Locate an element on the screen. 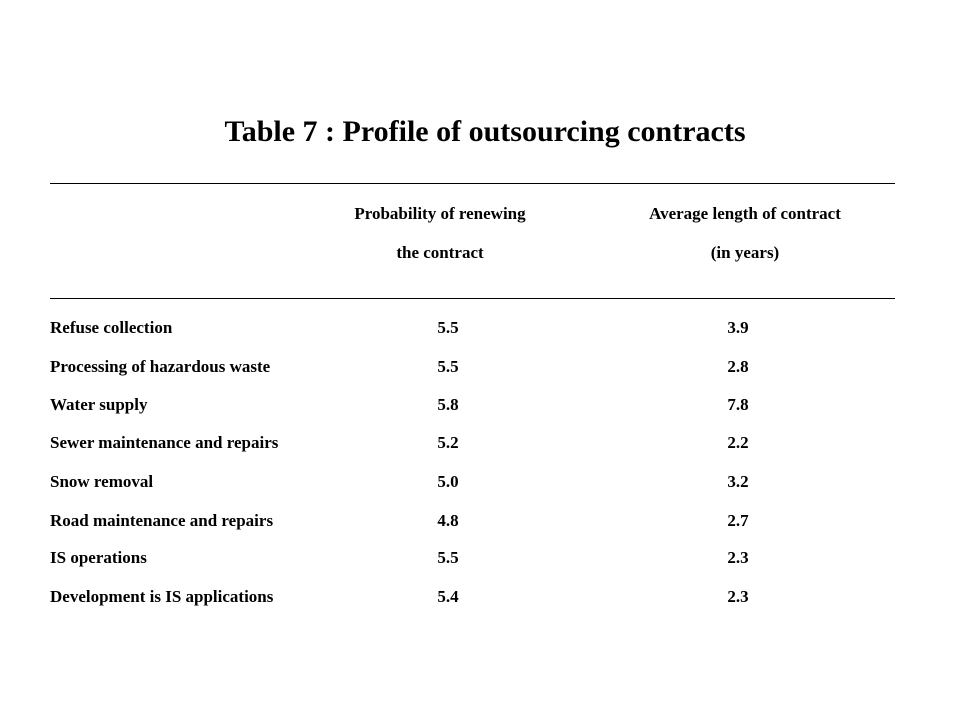  renewal-value: 5.4 is located at coordinates (448, 596).